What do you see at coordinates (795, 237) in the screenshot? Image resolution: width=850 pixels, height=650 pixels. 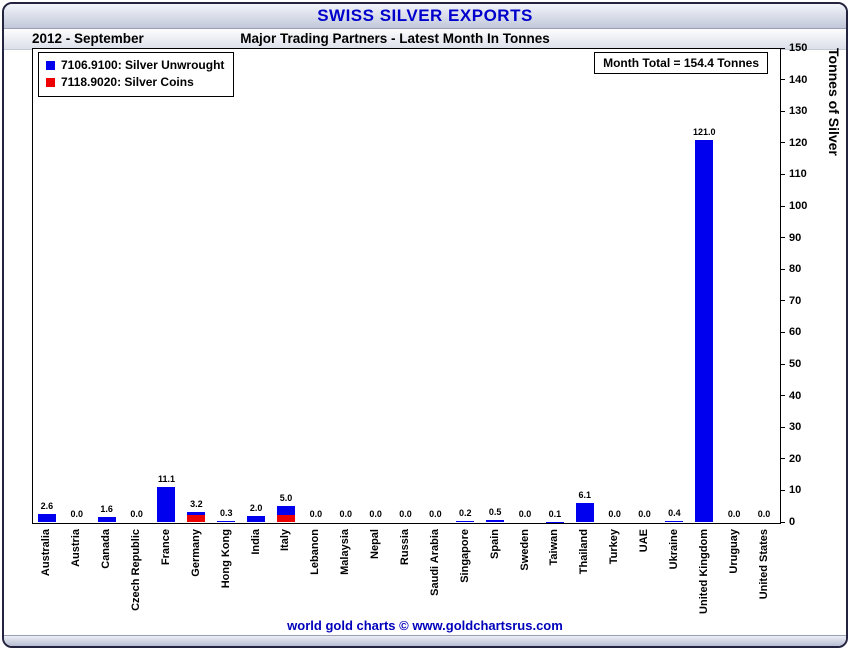 I see `y-tick-label: 90` at bounding box center [795, 237].